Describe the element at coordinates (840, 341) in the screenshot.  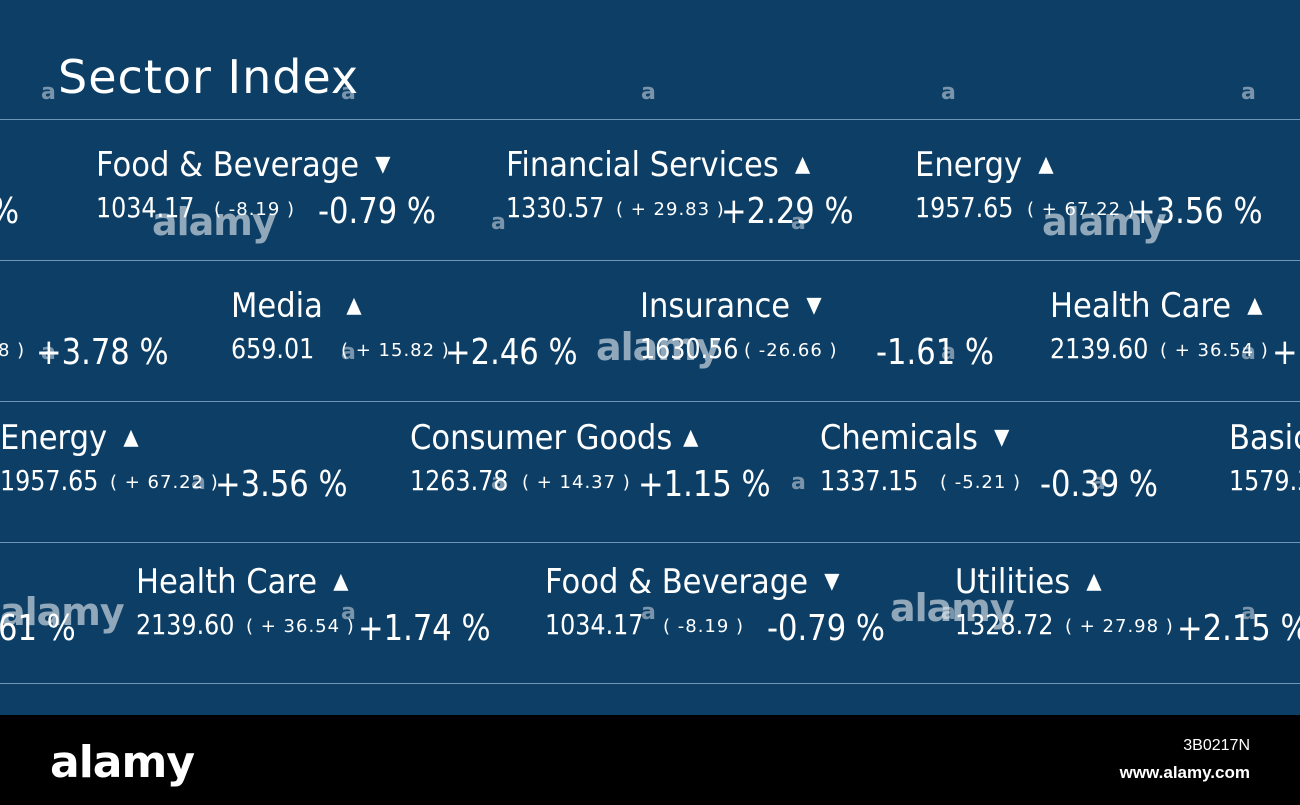
I see `sector-ticker: Insurance ▼ 1630.56 ( -26.66 ) -1.61 %` at that location.